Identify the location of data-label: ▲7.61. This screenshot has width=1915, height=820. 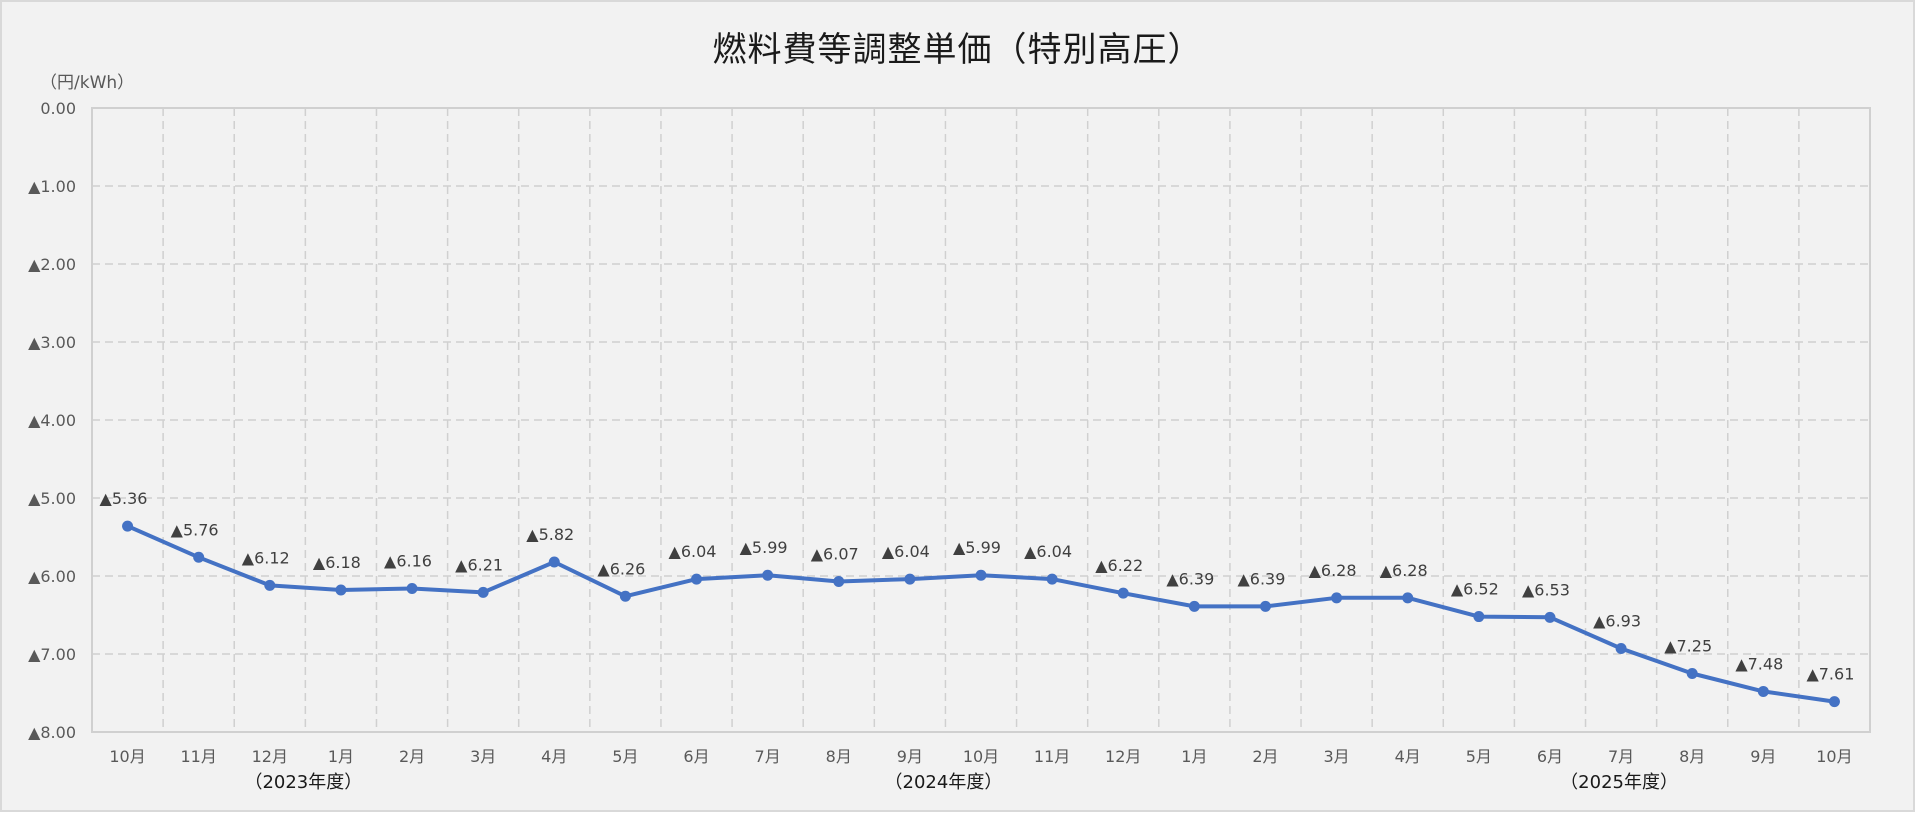
(1830, 674).